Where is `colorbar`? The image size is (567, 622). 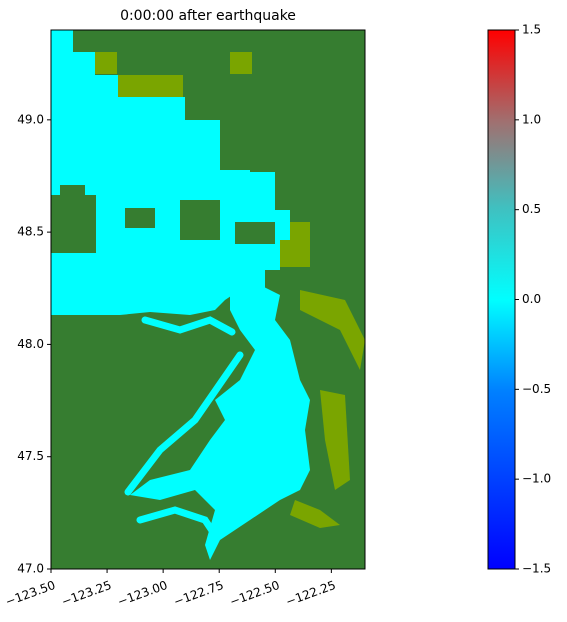 colorbar is located at coordinates (501, 299).